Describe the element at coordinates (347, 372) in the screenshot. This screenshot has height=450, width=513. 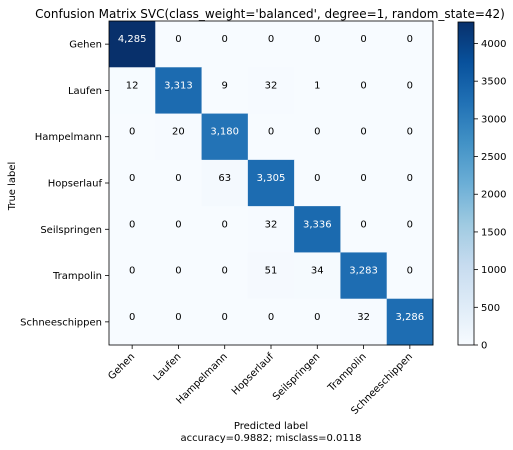
I see `x-tick-label: Trampolin` at that location.